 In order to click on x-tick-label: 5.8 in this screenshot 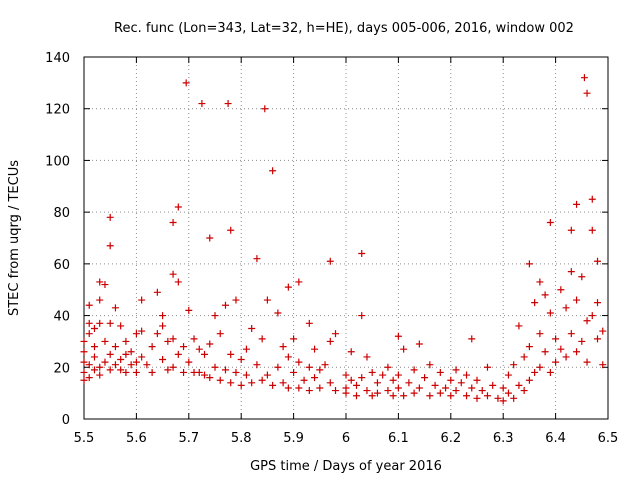, I will do `click(241, 438)`.